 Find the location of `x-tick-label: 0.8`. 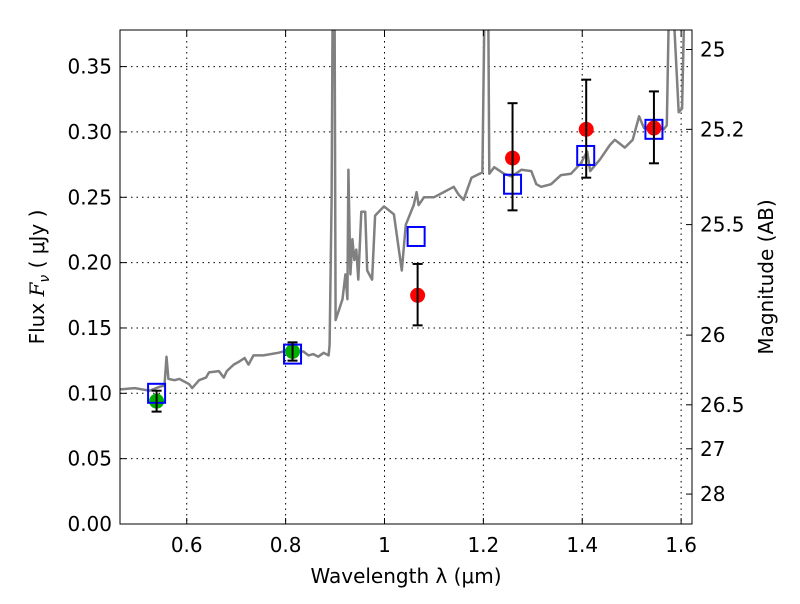

x-tick-label: 0.8 is located at coordinates (286, 545).